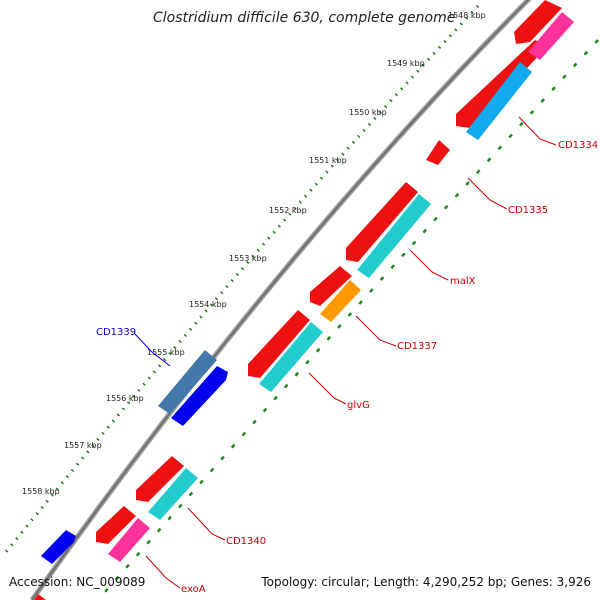 This screenshot has height=600, width=600. What do you see at coordinates (40, 597) in the screenshot?
I see `gene-edge-arrow` at bounding box center [40, 597].